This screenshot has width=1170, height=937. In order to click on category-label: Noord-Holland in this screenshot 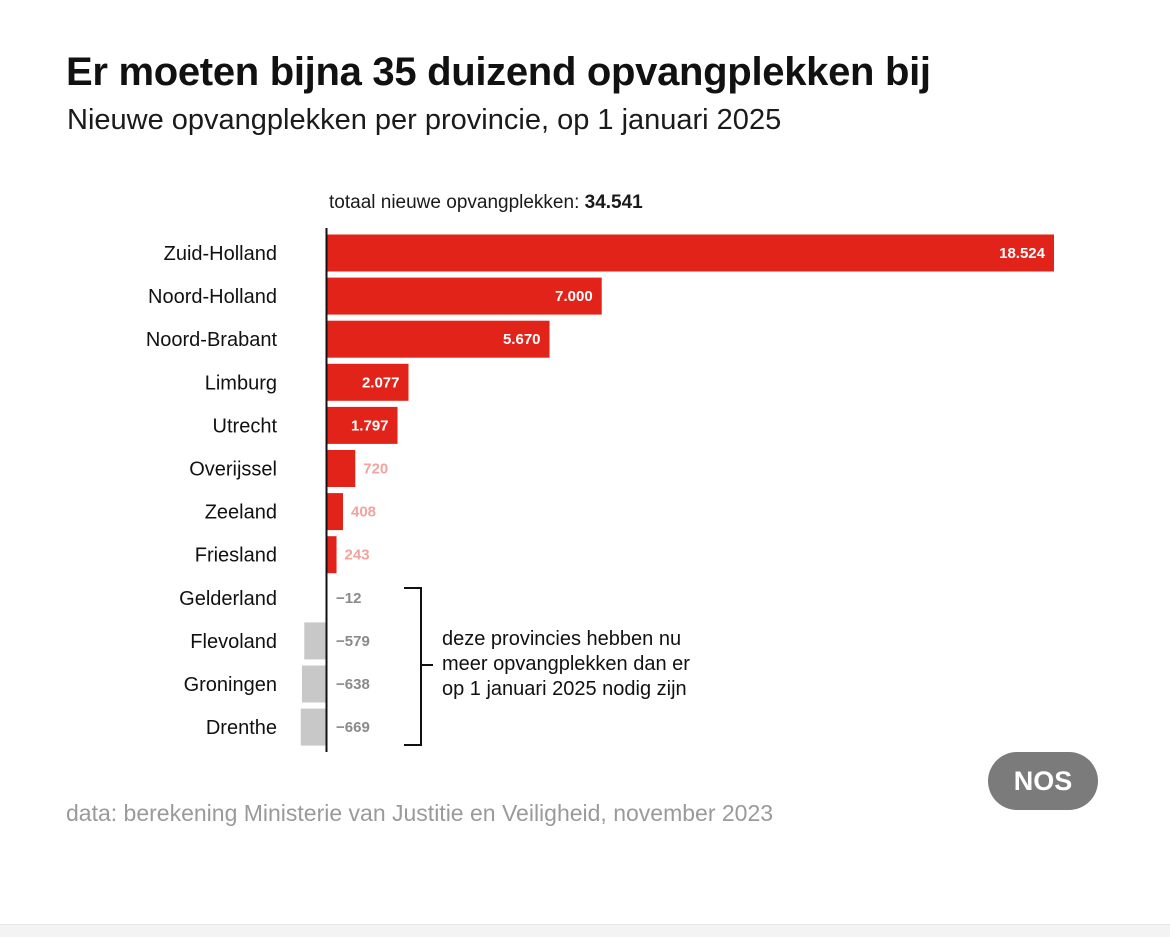, I will do `click(212, 297)`.